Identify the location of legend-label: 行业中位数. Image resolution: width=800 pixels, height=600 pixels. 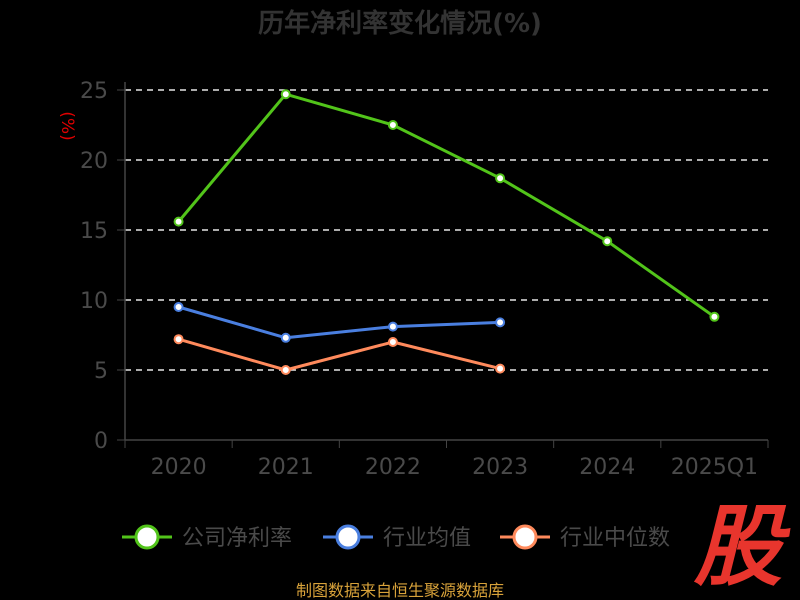
(615, 538).